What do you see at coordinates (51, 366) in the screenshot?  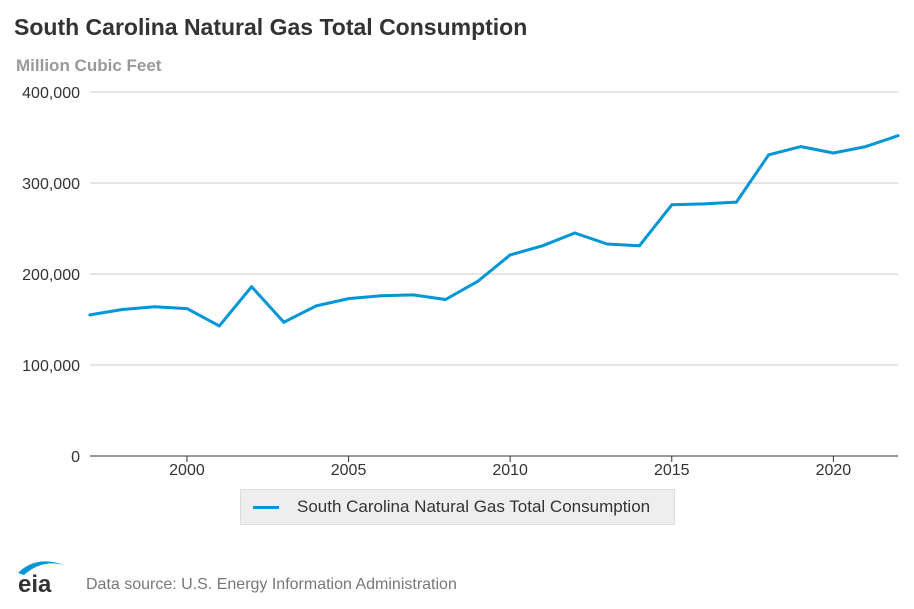 I see `y-tick-label: 100,000` at bounding box center [51, 366].